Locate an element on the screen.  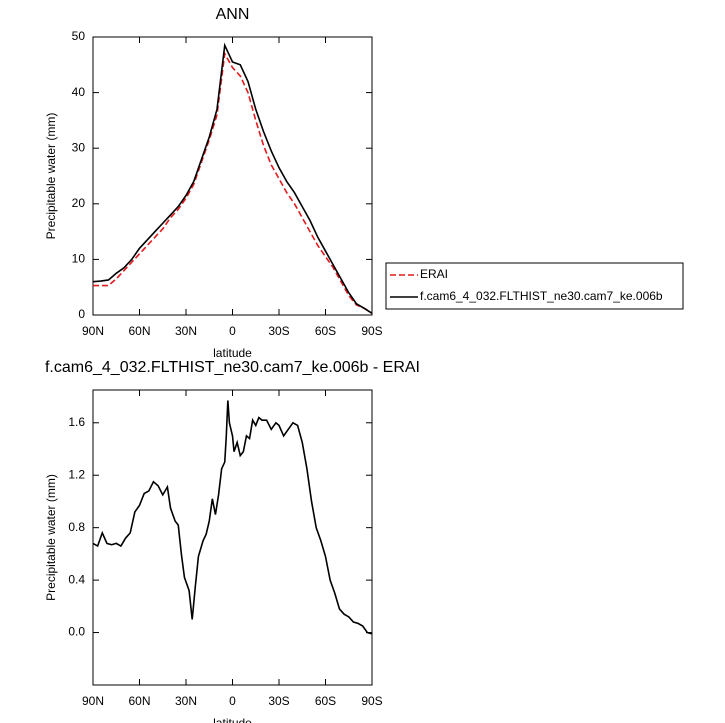
chart-title: ANN is located at coordinates (233, 14).